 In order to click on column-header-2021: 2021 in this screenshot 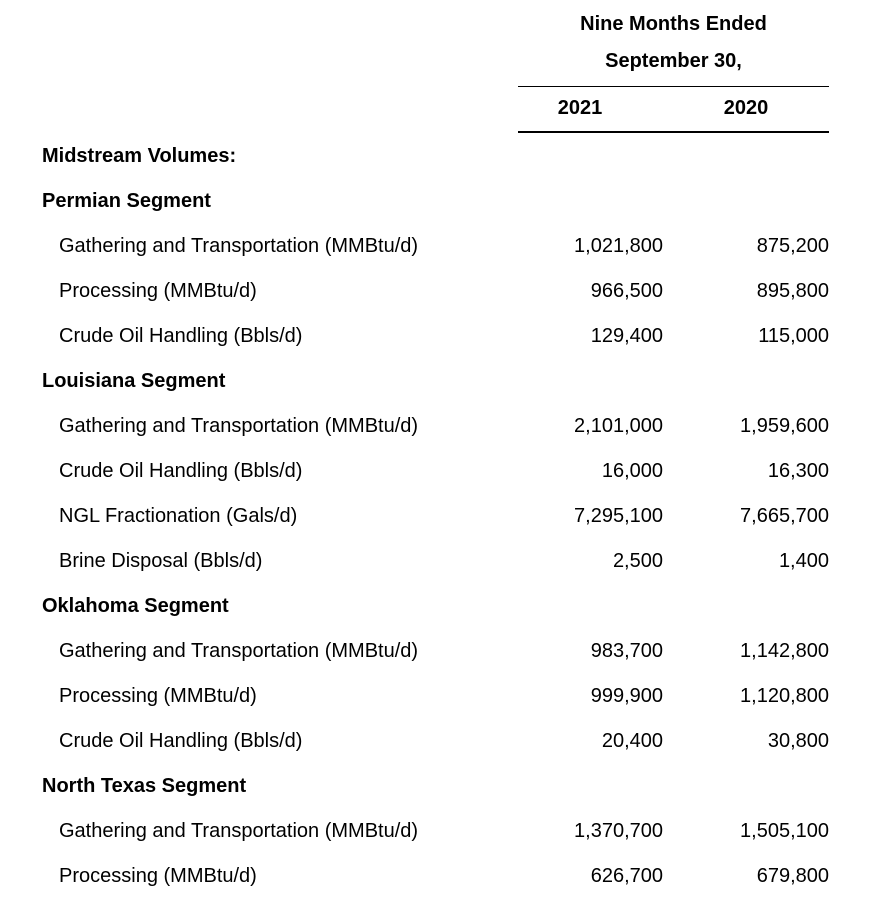, I will do `click(580, 108)`.